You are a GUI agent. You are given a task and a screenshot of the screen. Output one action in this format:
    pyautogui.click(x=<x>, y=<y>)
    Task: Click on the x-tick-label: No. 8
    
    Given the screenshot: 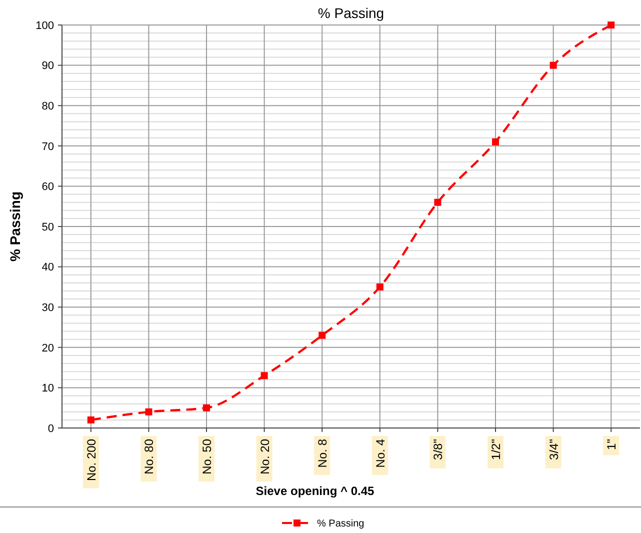 What is the action you would take?
    pyautogui.click(x=323, y=453)
    